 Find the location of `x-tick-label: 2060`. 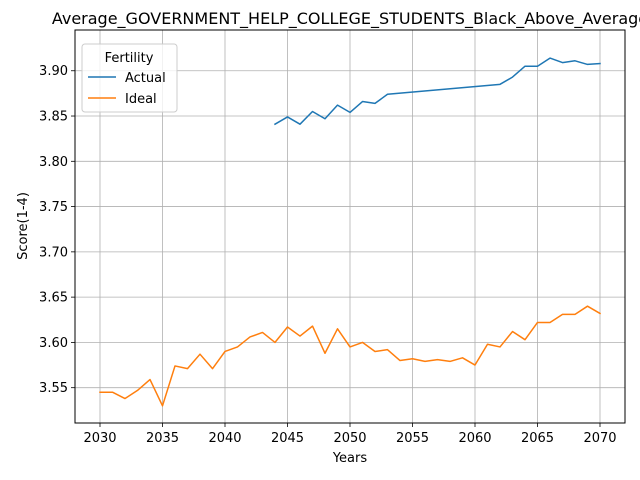

x-tick-label: 2060 is located at coordinates (474, 438).